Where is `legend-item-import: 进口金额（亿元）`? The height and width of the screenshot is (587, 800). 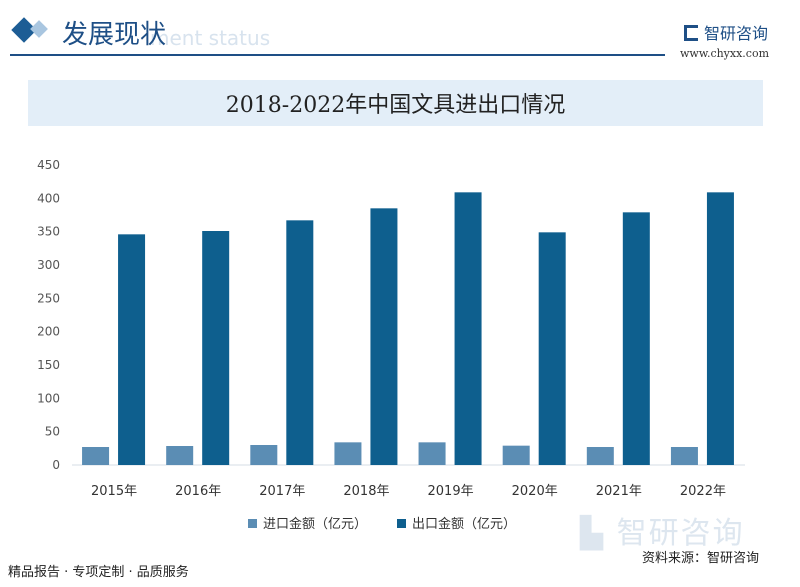
legend-item-import: 进口金额（亿元） is located at coordinates (307, 522).